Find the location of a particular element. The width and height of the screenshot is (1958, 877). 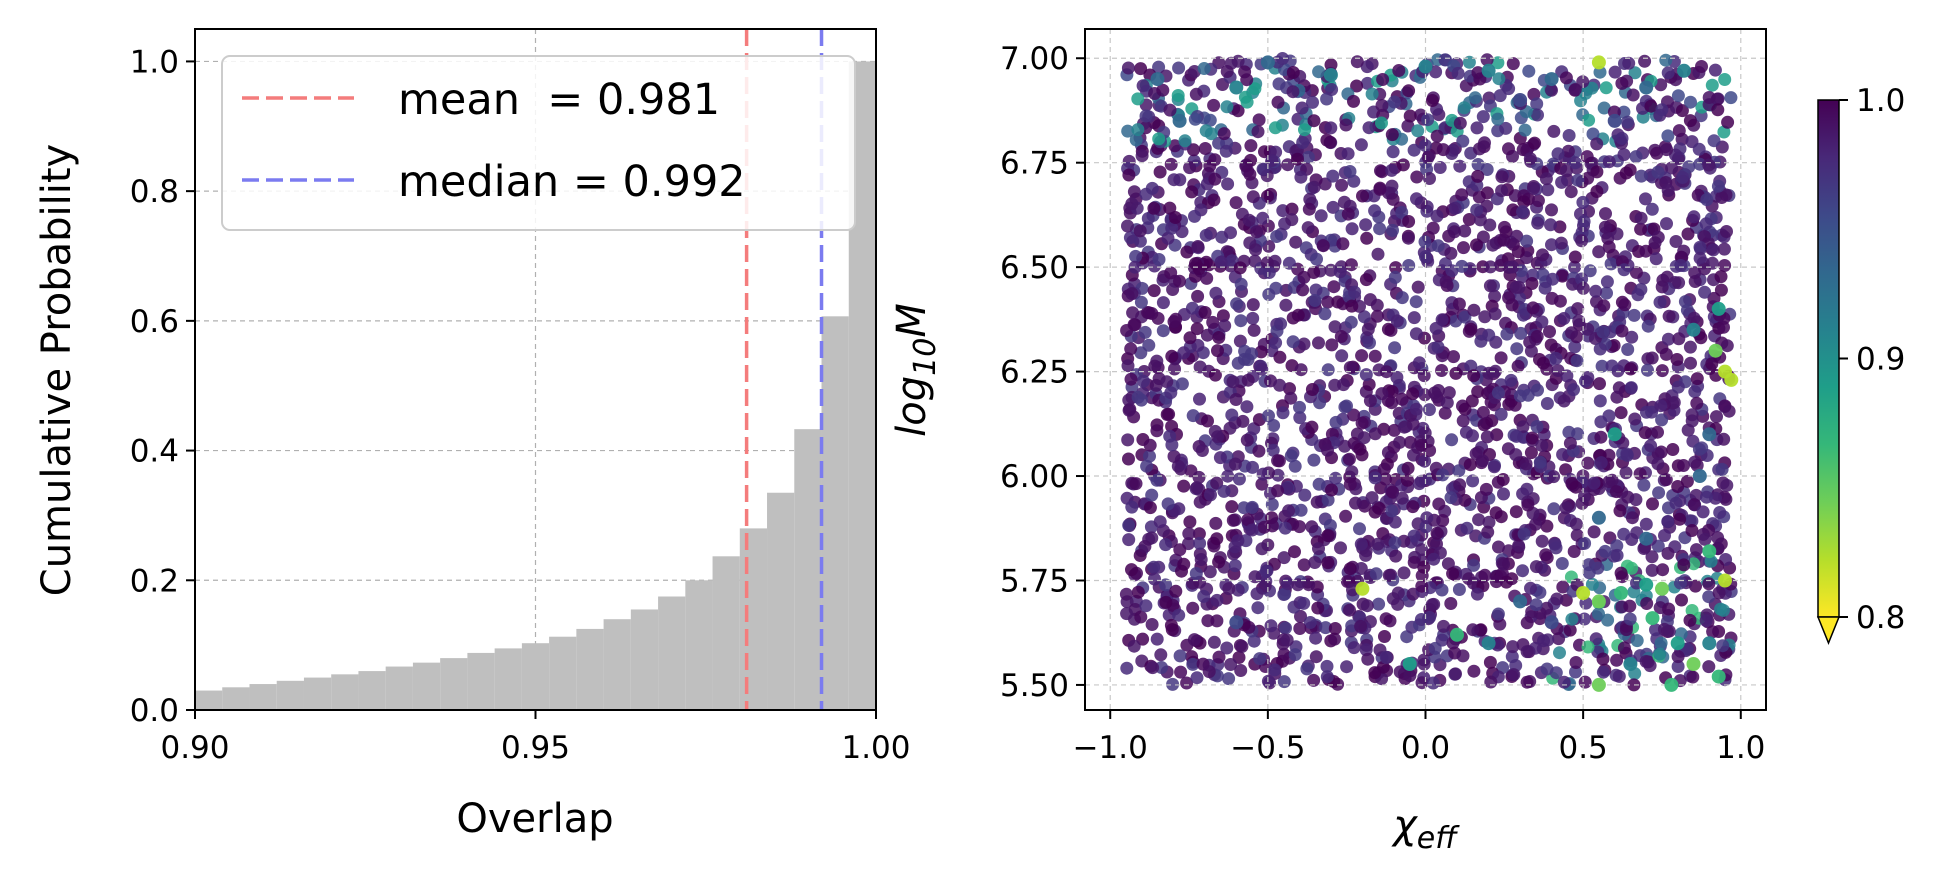

scatter-y-tick-label: 6.50 is located at coordinates (1034, 268).